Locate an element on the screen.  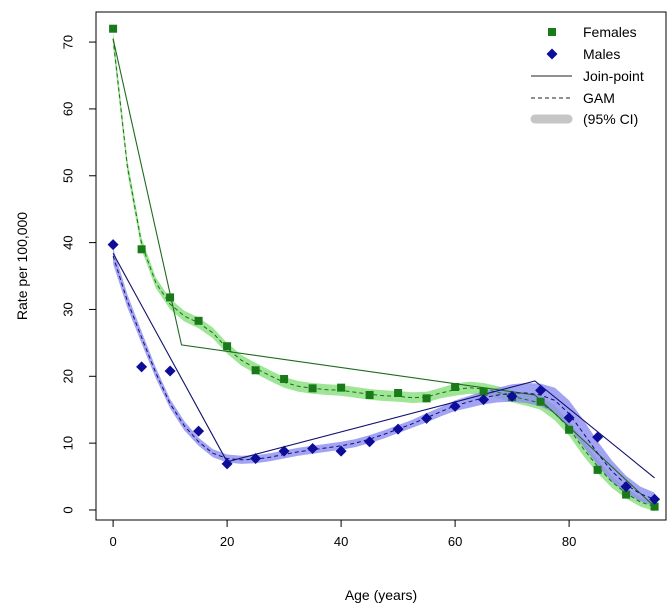
x-tick-label: 60 is located at coordinates (455, 541).